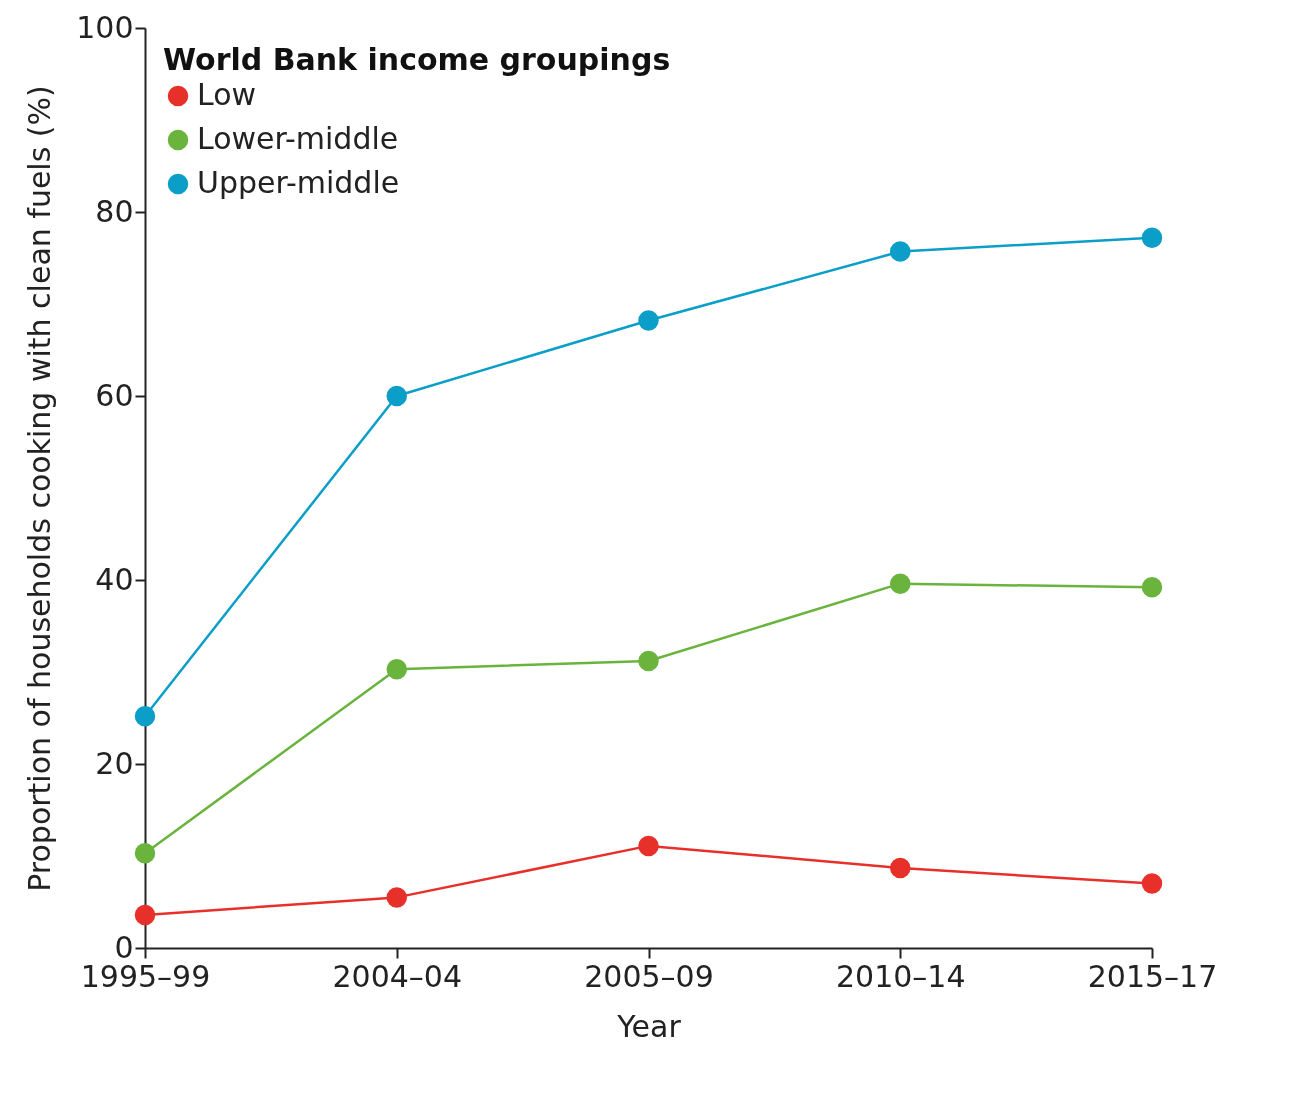 The image size is (1290, 1097). What do you see at coordinates (397, 976) in the screenshot?
I see `x-tick-label: 2004–04` at bounding box center [397, 976].